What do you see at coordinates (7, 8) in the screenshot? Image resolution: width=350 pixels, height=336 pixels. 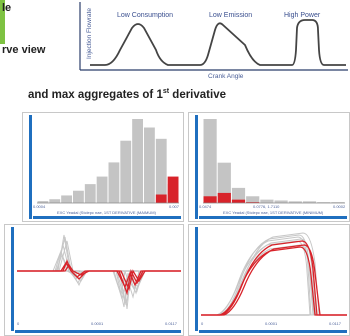 I see `heading-line1: le` at bounding box center [7, 8].